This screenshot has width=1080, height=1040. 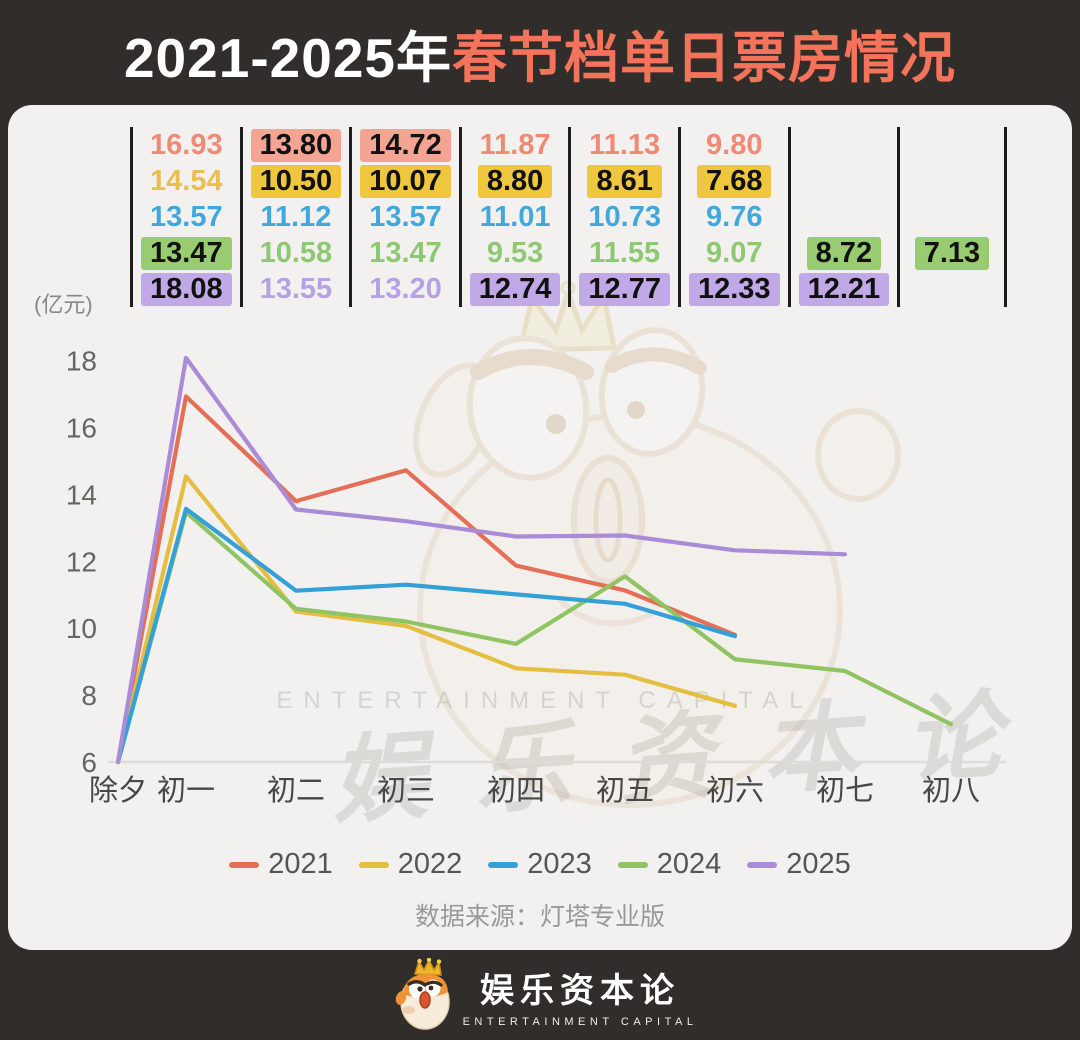 I want to click on page-title-years: 2021-2025年, so click(x=287, y=57).